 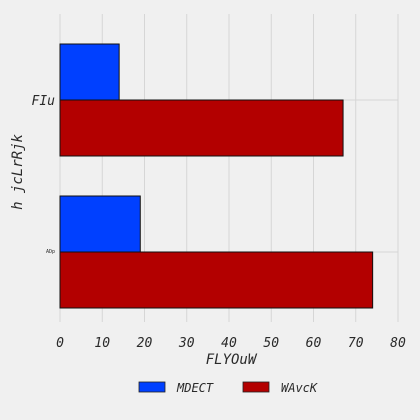 I want to click on x-tick-label-1: 10, so click(x=102, y=343).